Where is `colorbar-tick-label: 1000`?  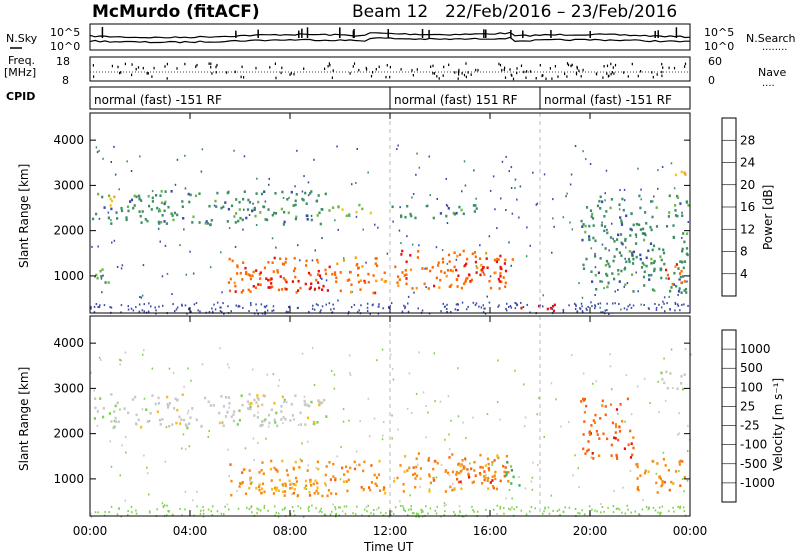 colorbar-tick-label: 1000 is located at coordinates (755, 349).